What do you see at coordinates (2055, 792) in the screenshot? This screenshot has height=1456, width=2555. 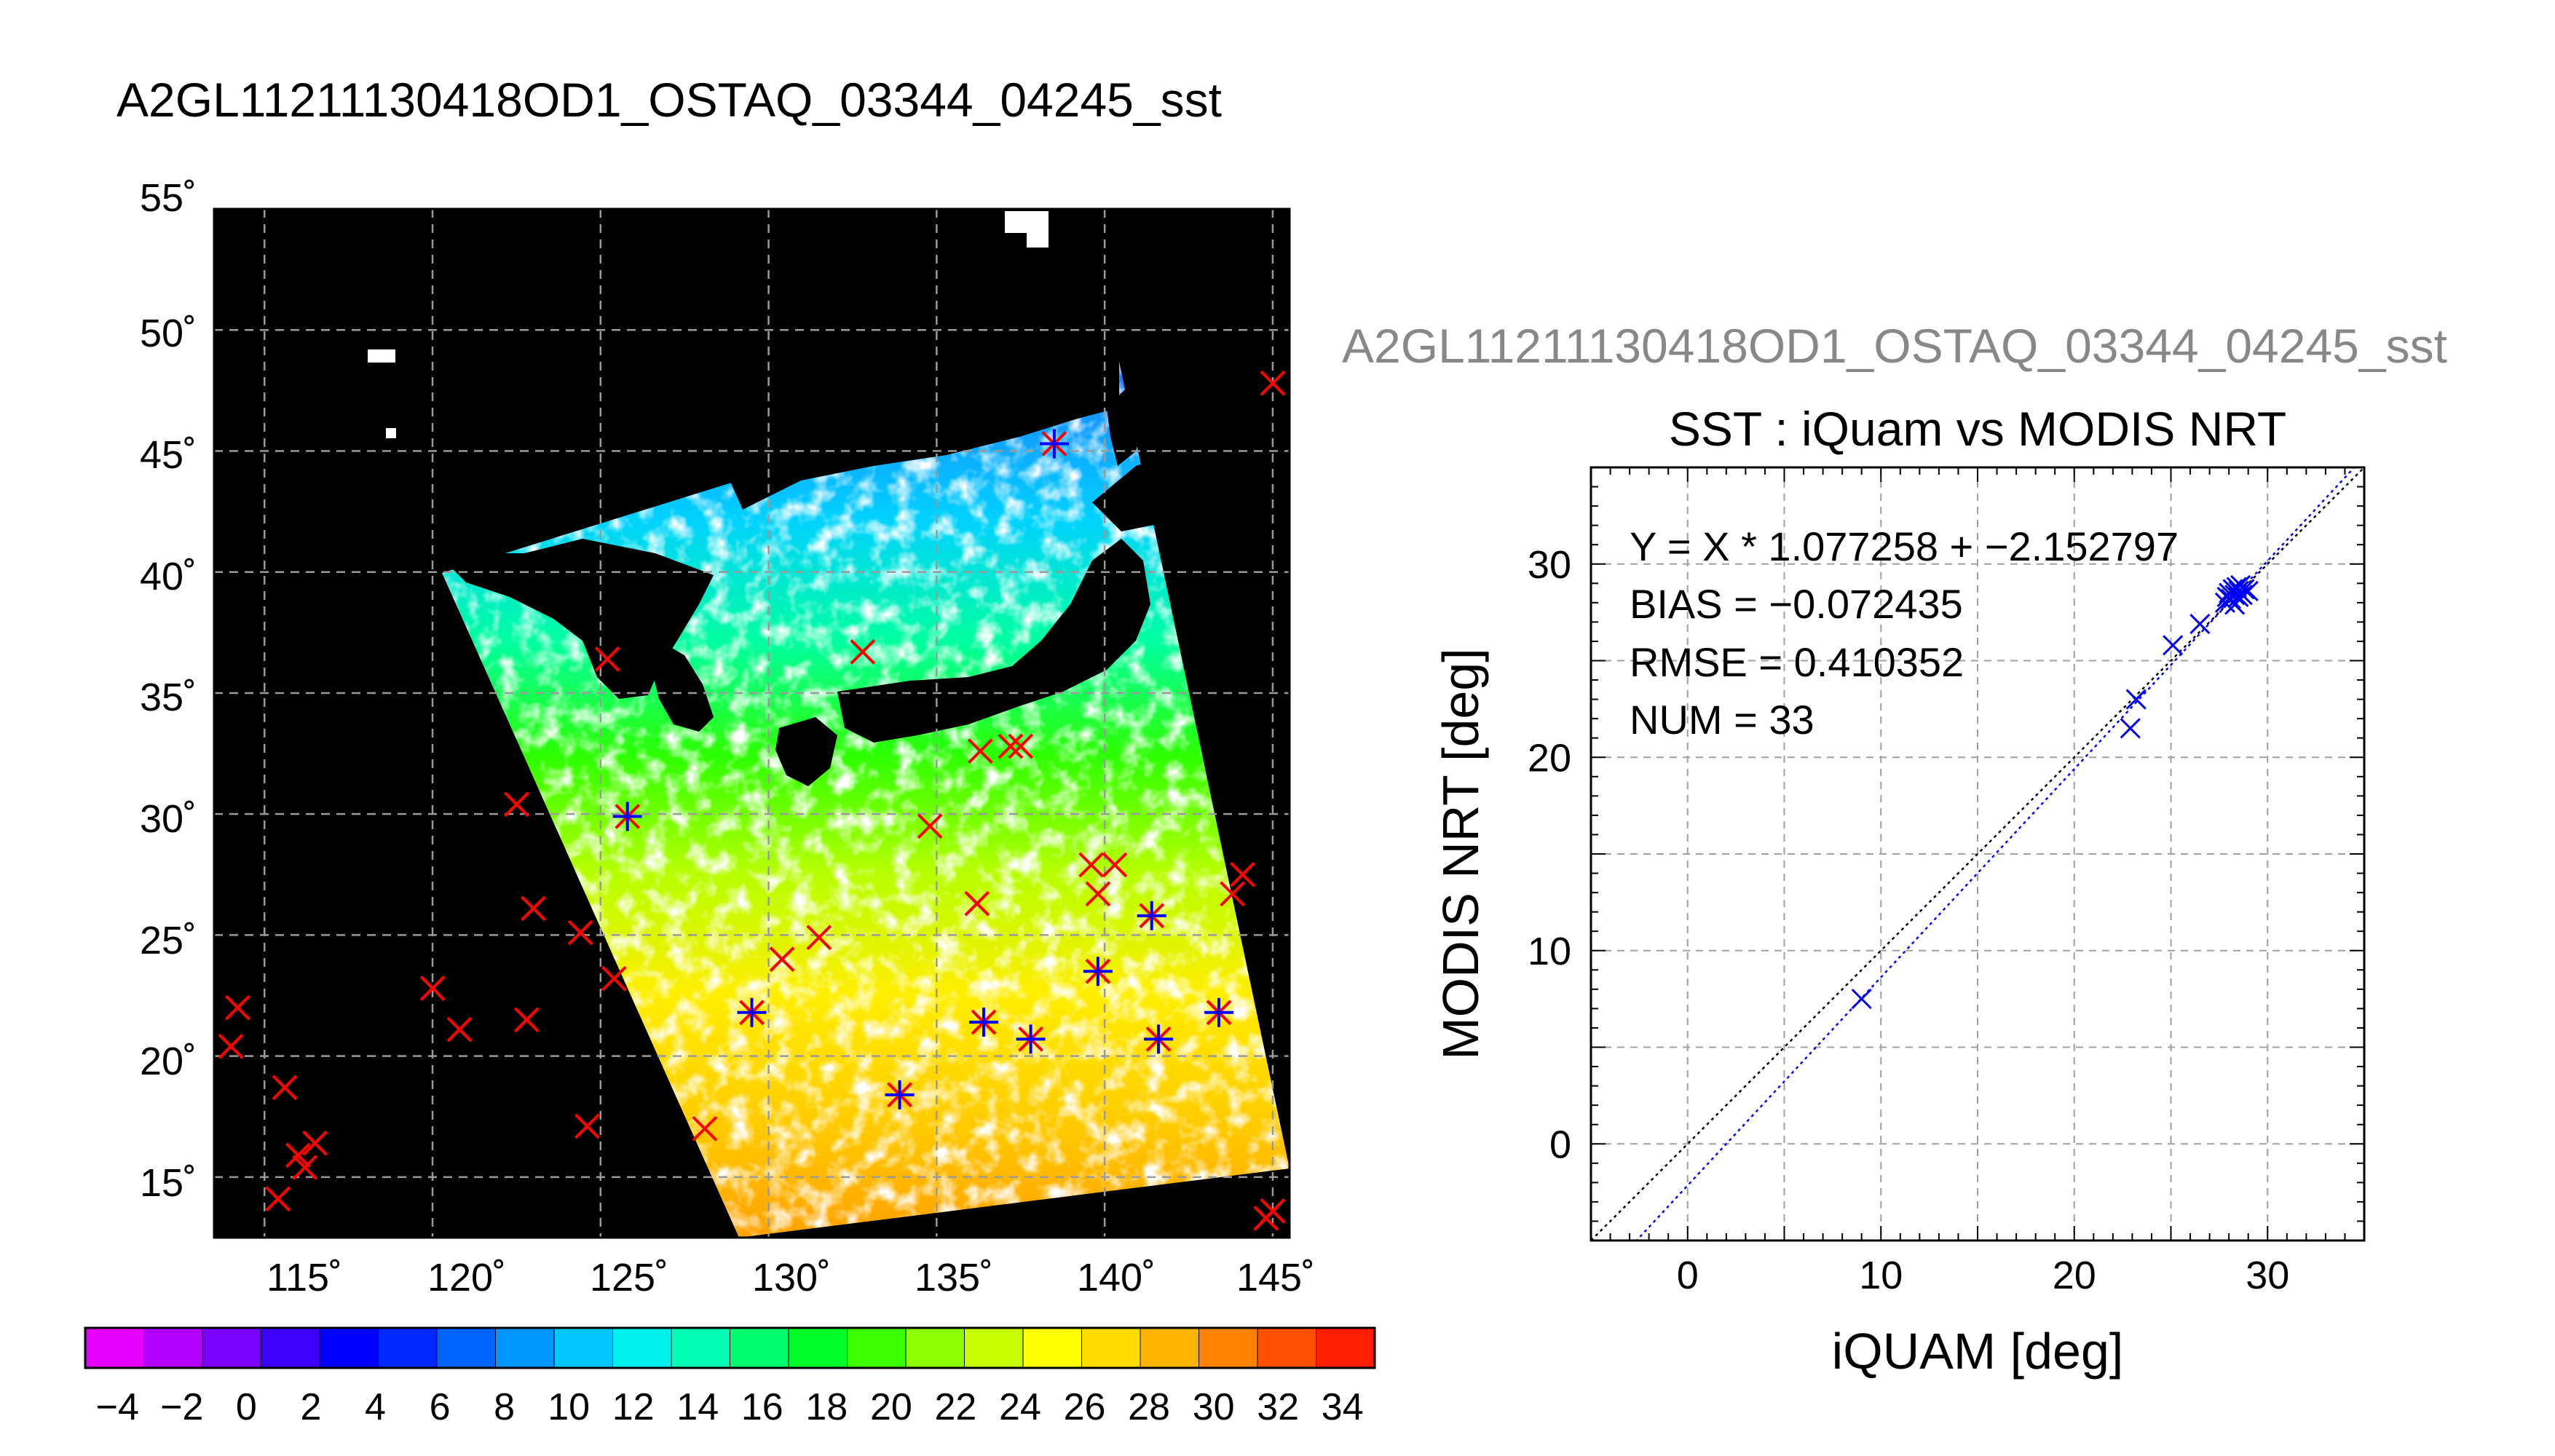 I see `scatter-points` at bounding box center [2055, 792].